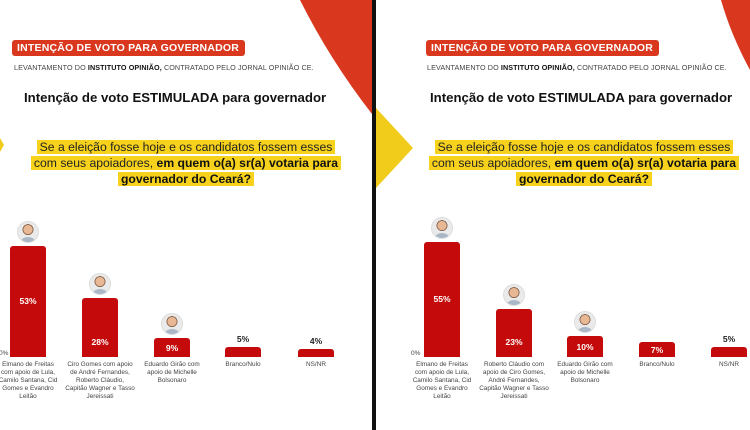 The height and width of the screenshot is (430, 750). Describe the element at coordinates (514, 342) in the screenshot. I see `bar-value-label: 23%` at that location.